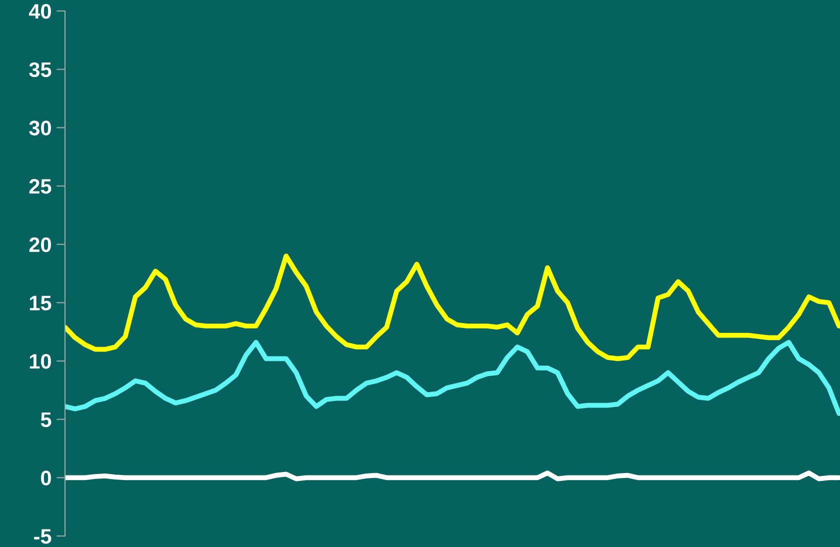  What do you see at coordinates (46, 420) in the screenshot?
I see `y-tick-label: 5` at bounding box center [46, 420].